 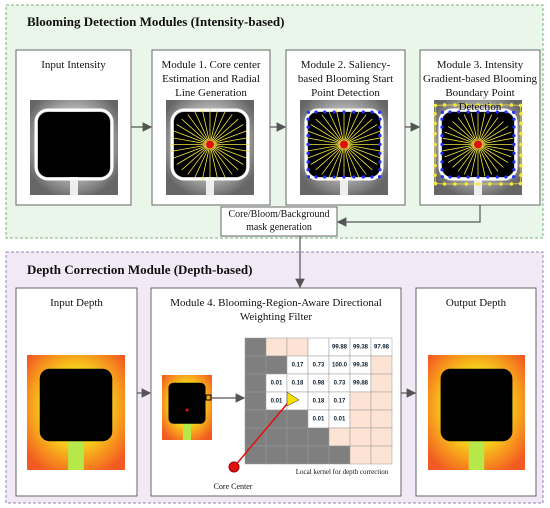 What do you see at coordinates (298, 366) in the screenshot?
I see `kernel-value: 0.17` at bounding box center [298, 366].